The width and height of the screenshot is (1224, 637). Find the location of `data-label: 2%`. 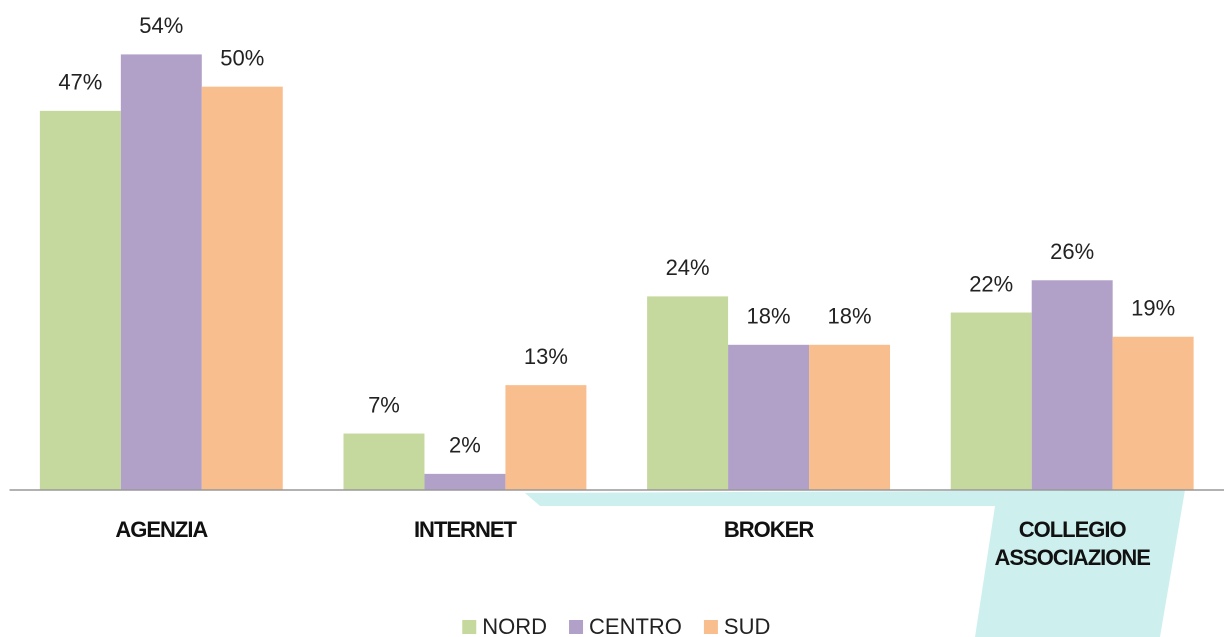

data-label: 2% is located at coordinates (465, 445).